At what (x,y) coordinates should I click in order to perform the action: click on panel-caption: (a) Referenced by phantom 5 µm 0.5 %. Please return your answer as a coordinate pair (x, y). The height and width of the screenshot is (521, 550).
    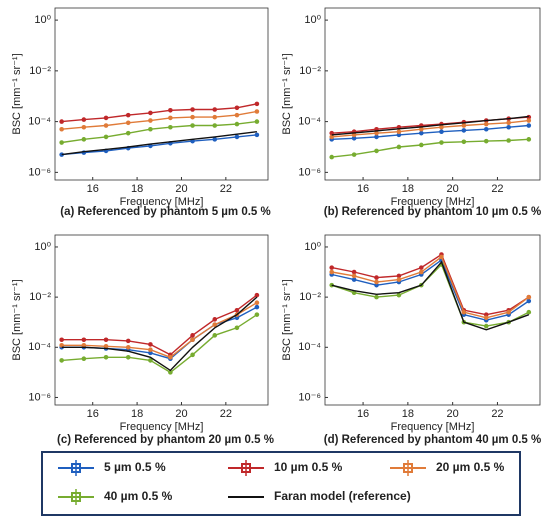
    Looking at the image, I should click on (165, 212).